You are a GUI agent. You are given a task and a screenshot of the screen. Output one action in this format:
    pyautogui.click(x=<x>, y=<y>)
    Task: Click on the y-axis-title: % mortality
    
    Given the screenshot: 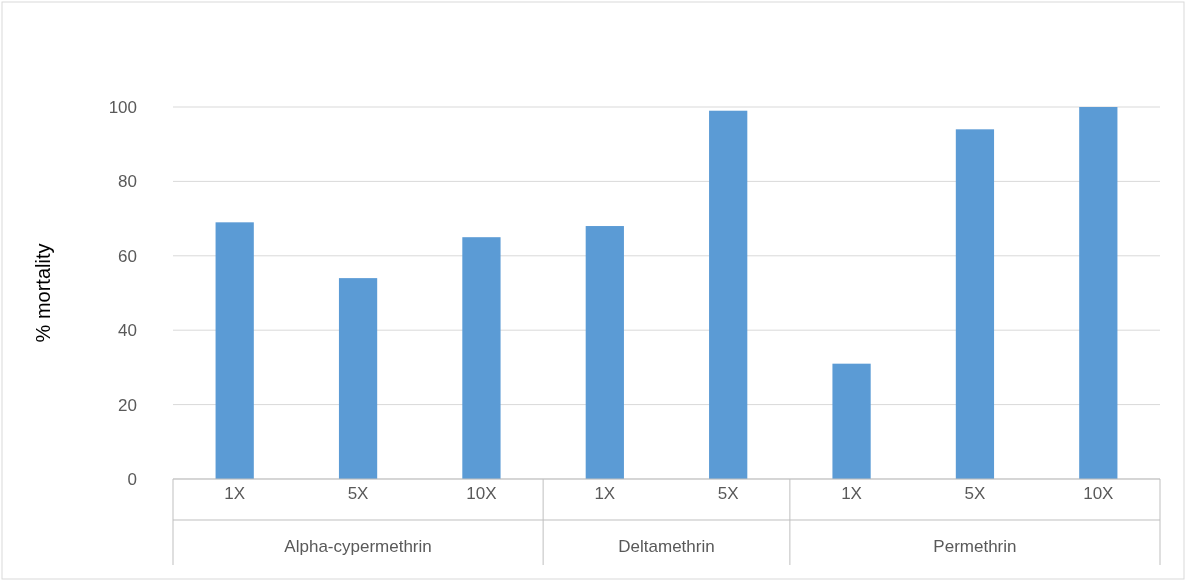 What is the action you would take?
    pyautogui.click(x=43, y=293)
    